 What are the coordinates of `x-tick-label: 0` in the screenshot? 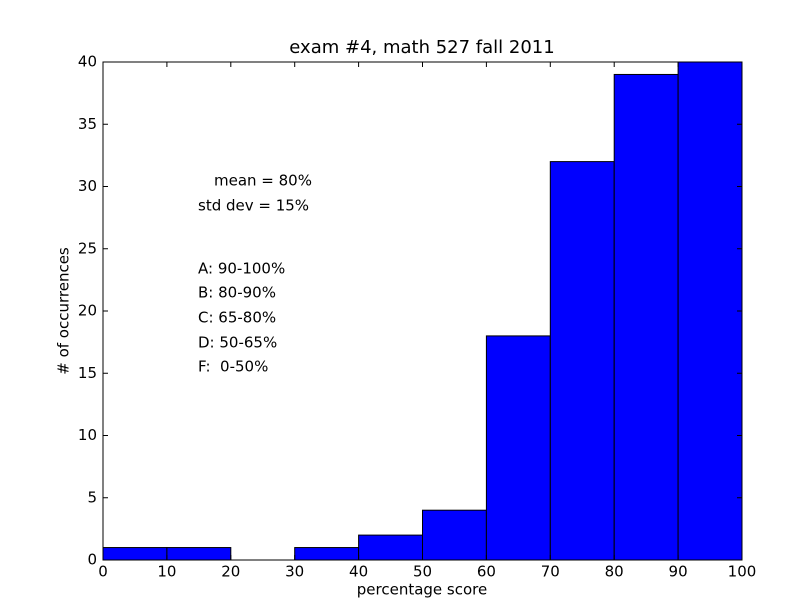 It's located at (103, 572).